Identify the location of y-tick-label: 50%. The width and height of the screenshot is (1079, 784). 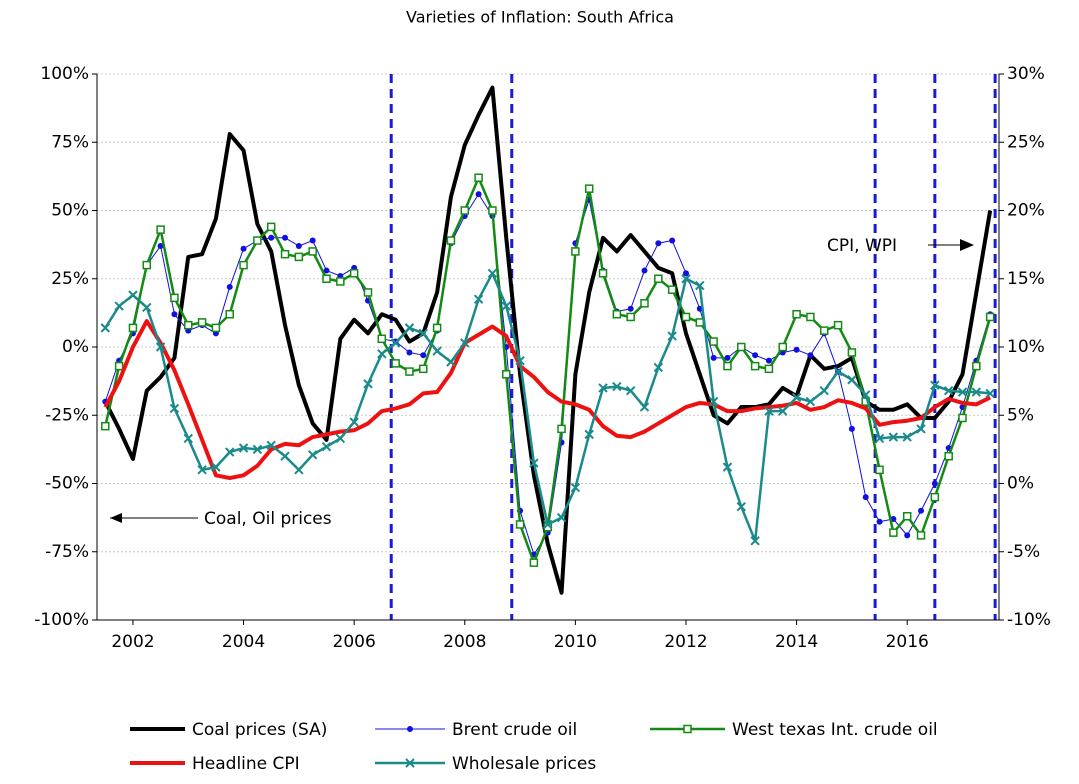
(70, 211).